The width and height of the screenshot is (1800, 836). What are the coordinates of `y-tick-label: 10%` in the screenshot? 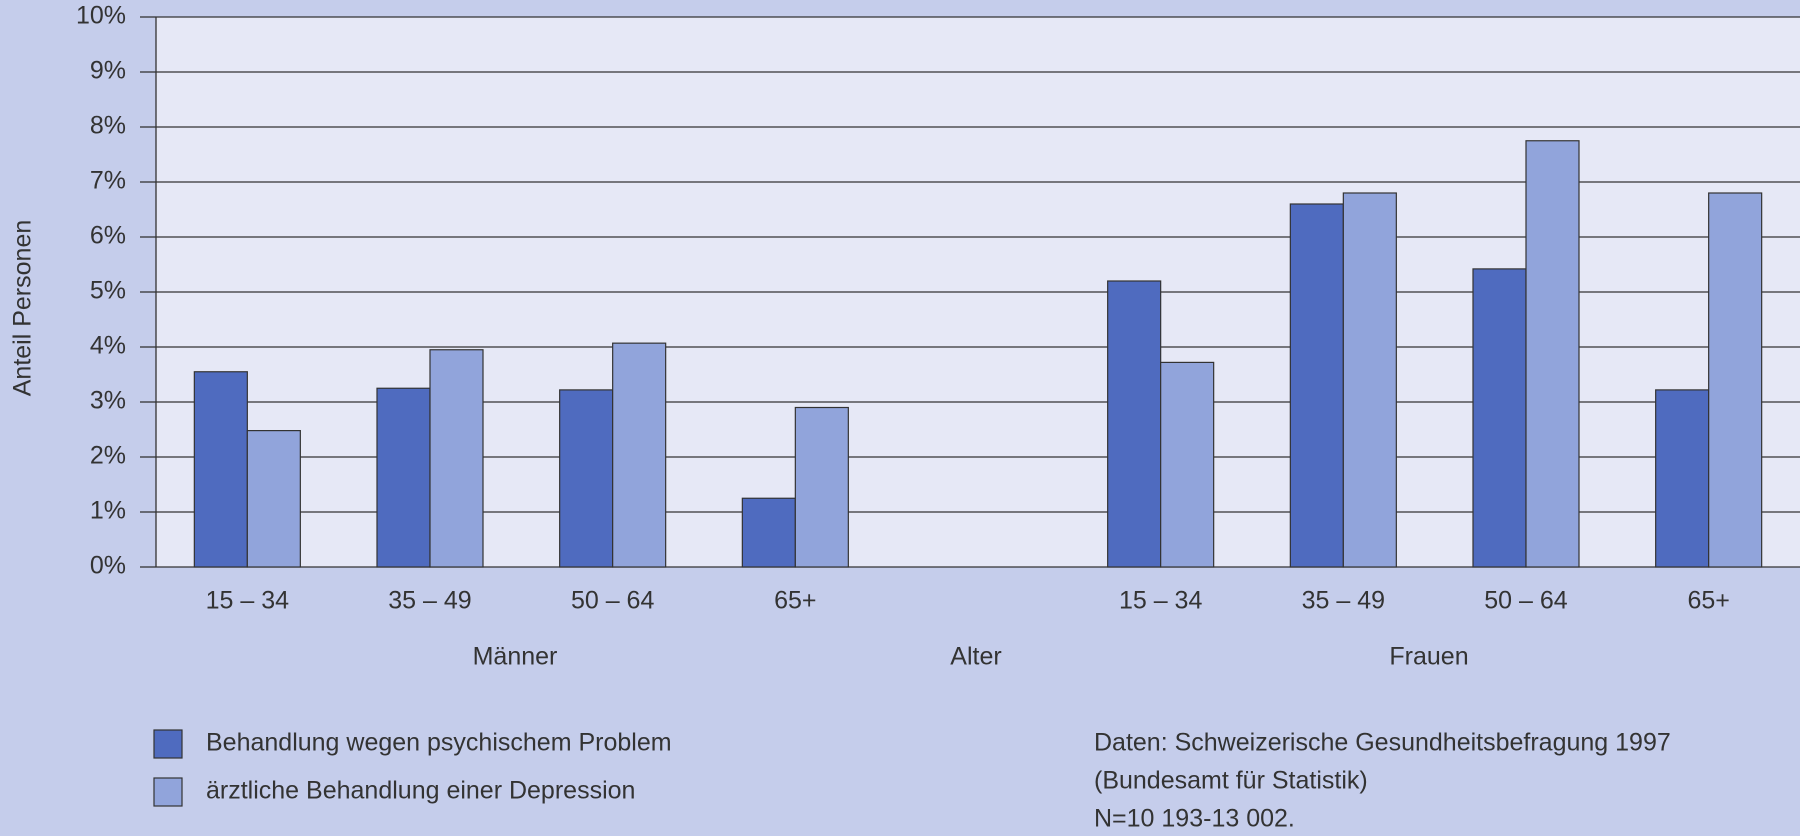 It's located at (101, 16).